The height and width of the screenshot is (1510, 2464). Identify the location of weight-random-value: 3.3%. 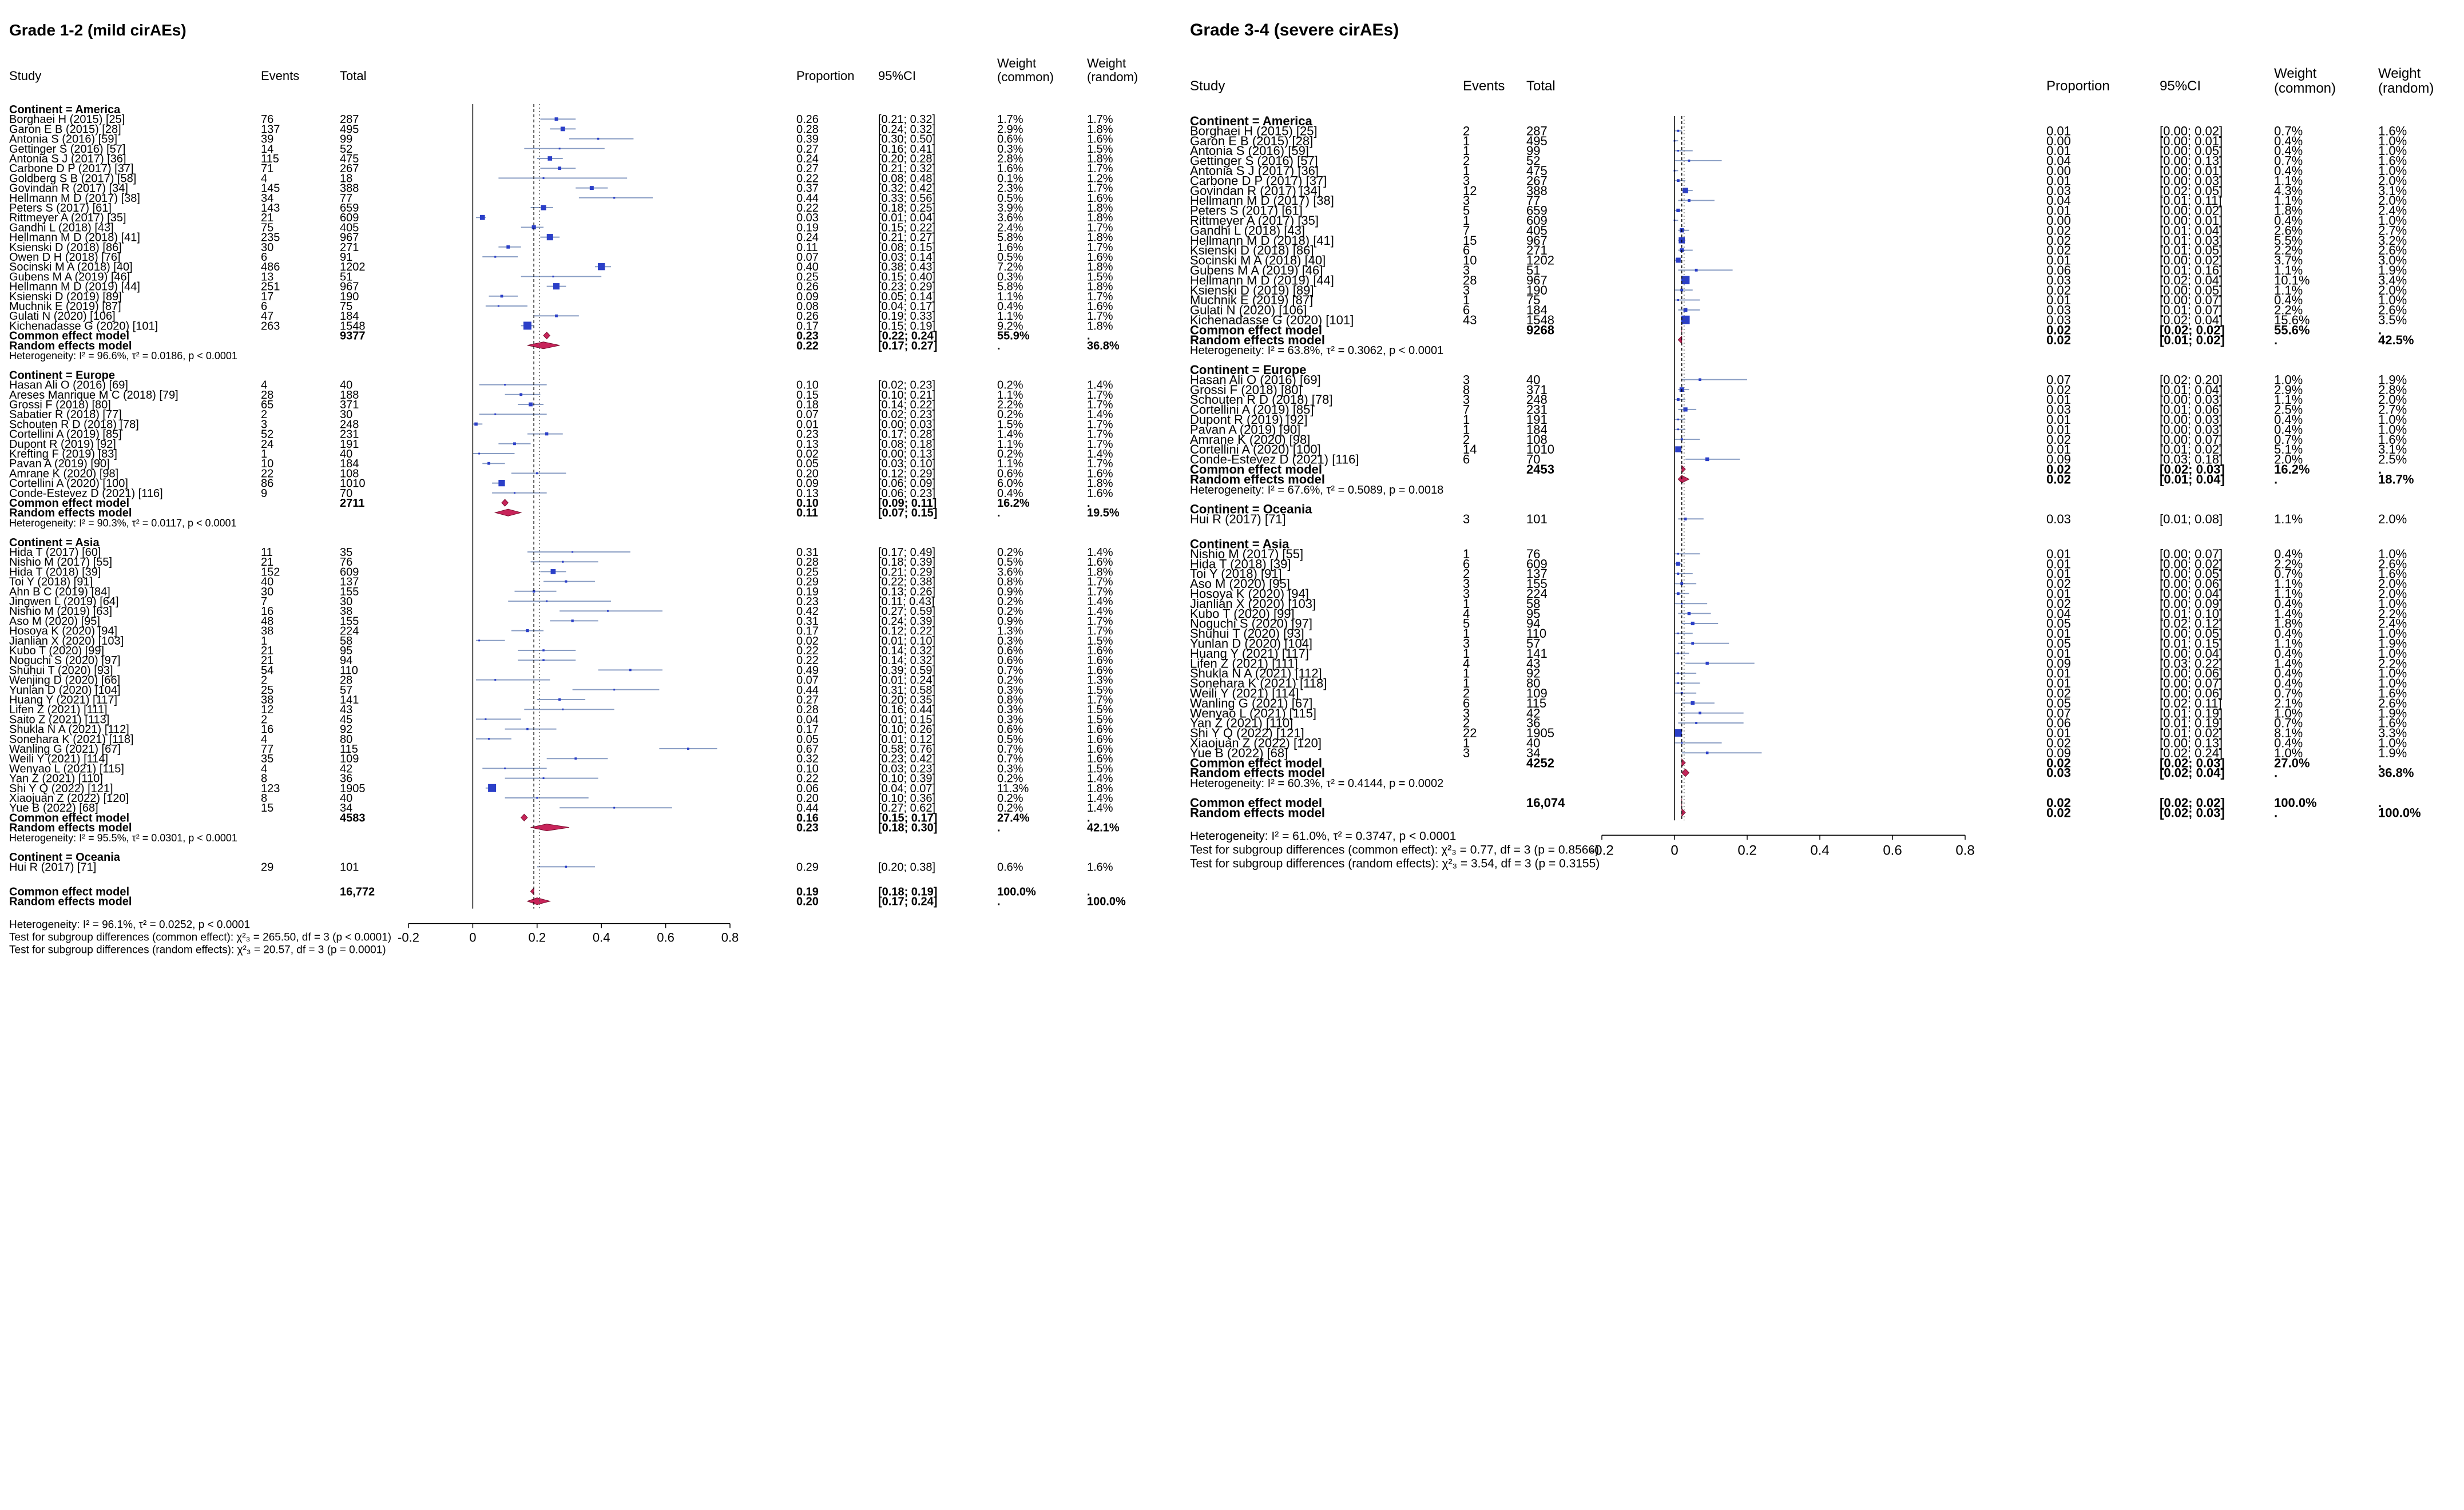
(2392, 733).